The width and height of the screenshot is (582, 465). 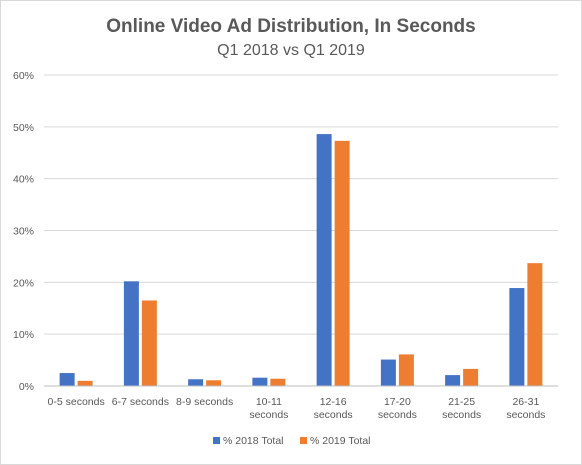 I want to click on y-tick-label: 50%, so click(x=23, y=128).